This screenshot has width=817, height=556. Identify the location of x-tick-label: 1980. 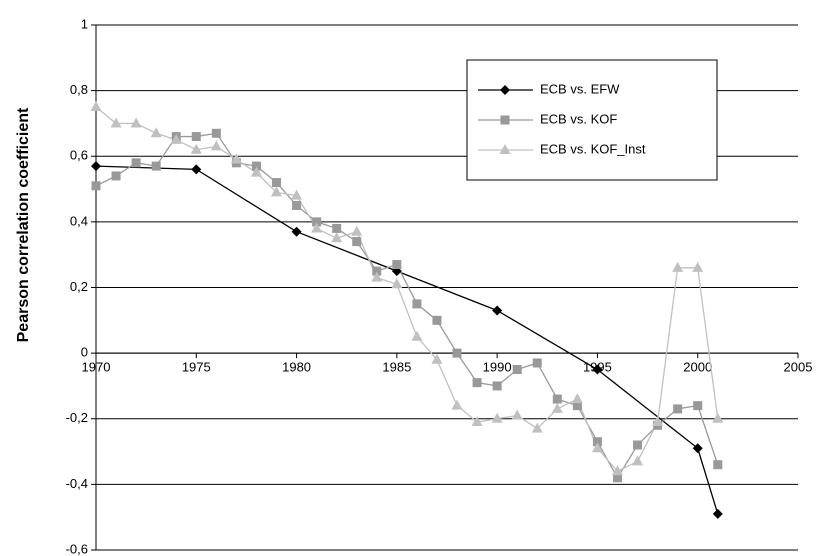
(296, 367).